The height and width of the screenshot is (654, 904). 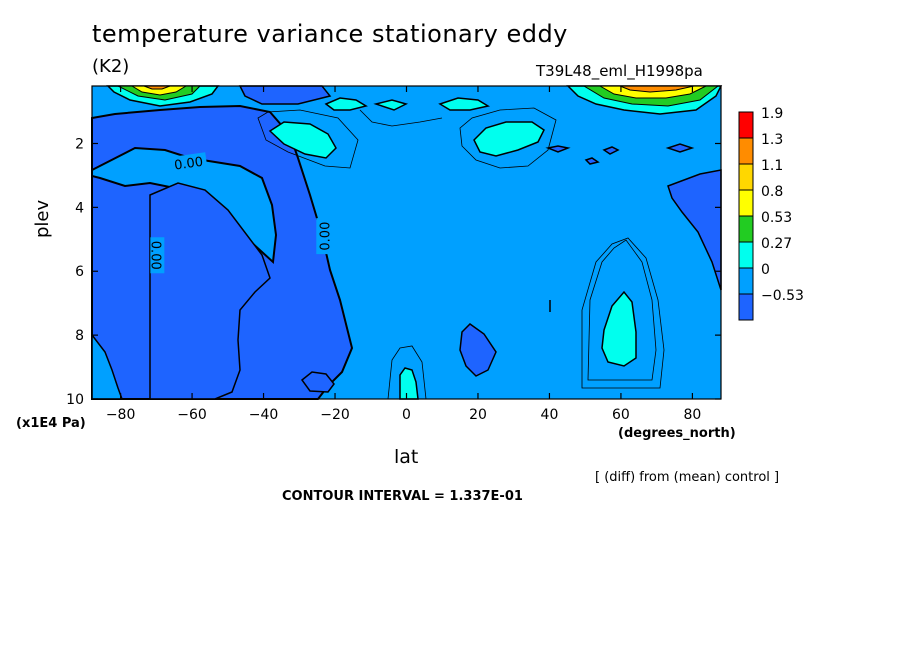 What do you see at coordinates (406, 415) in the screenshot?
I see `x-tick-label: 0` at bounding box center [406, 415].